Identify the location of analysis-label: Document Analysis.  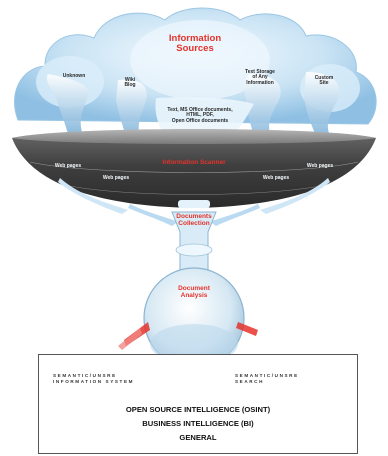
(194, 292).